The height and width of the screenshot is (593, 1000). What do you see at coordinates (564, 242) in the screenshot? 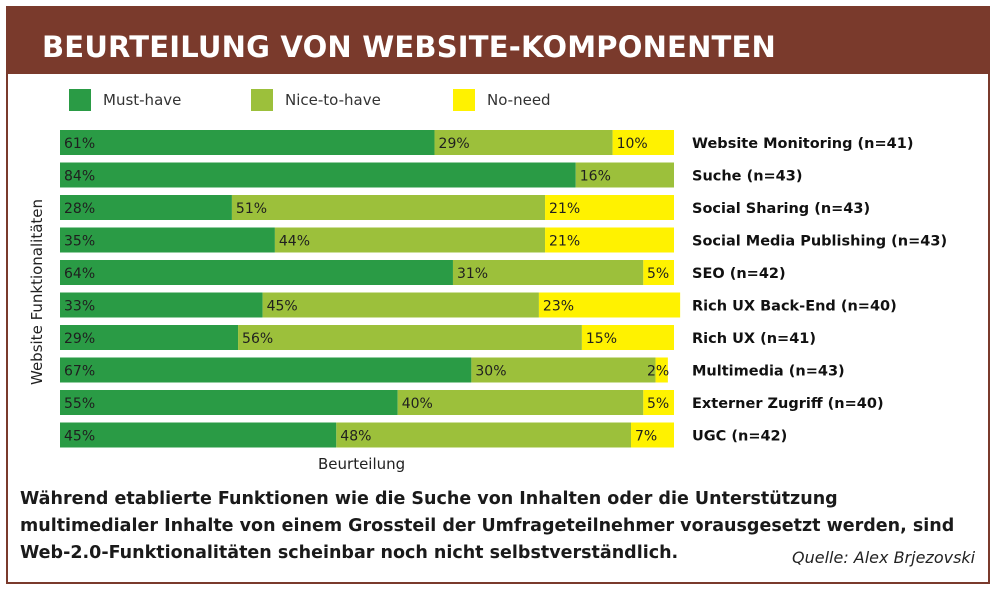
I see `data-label-no-need-3: 21%` at bounding box center [564, 242].